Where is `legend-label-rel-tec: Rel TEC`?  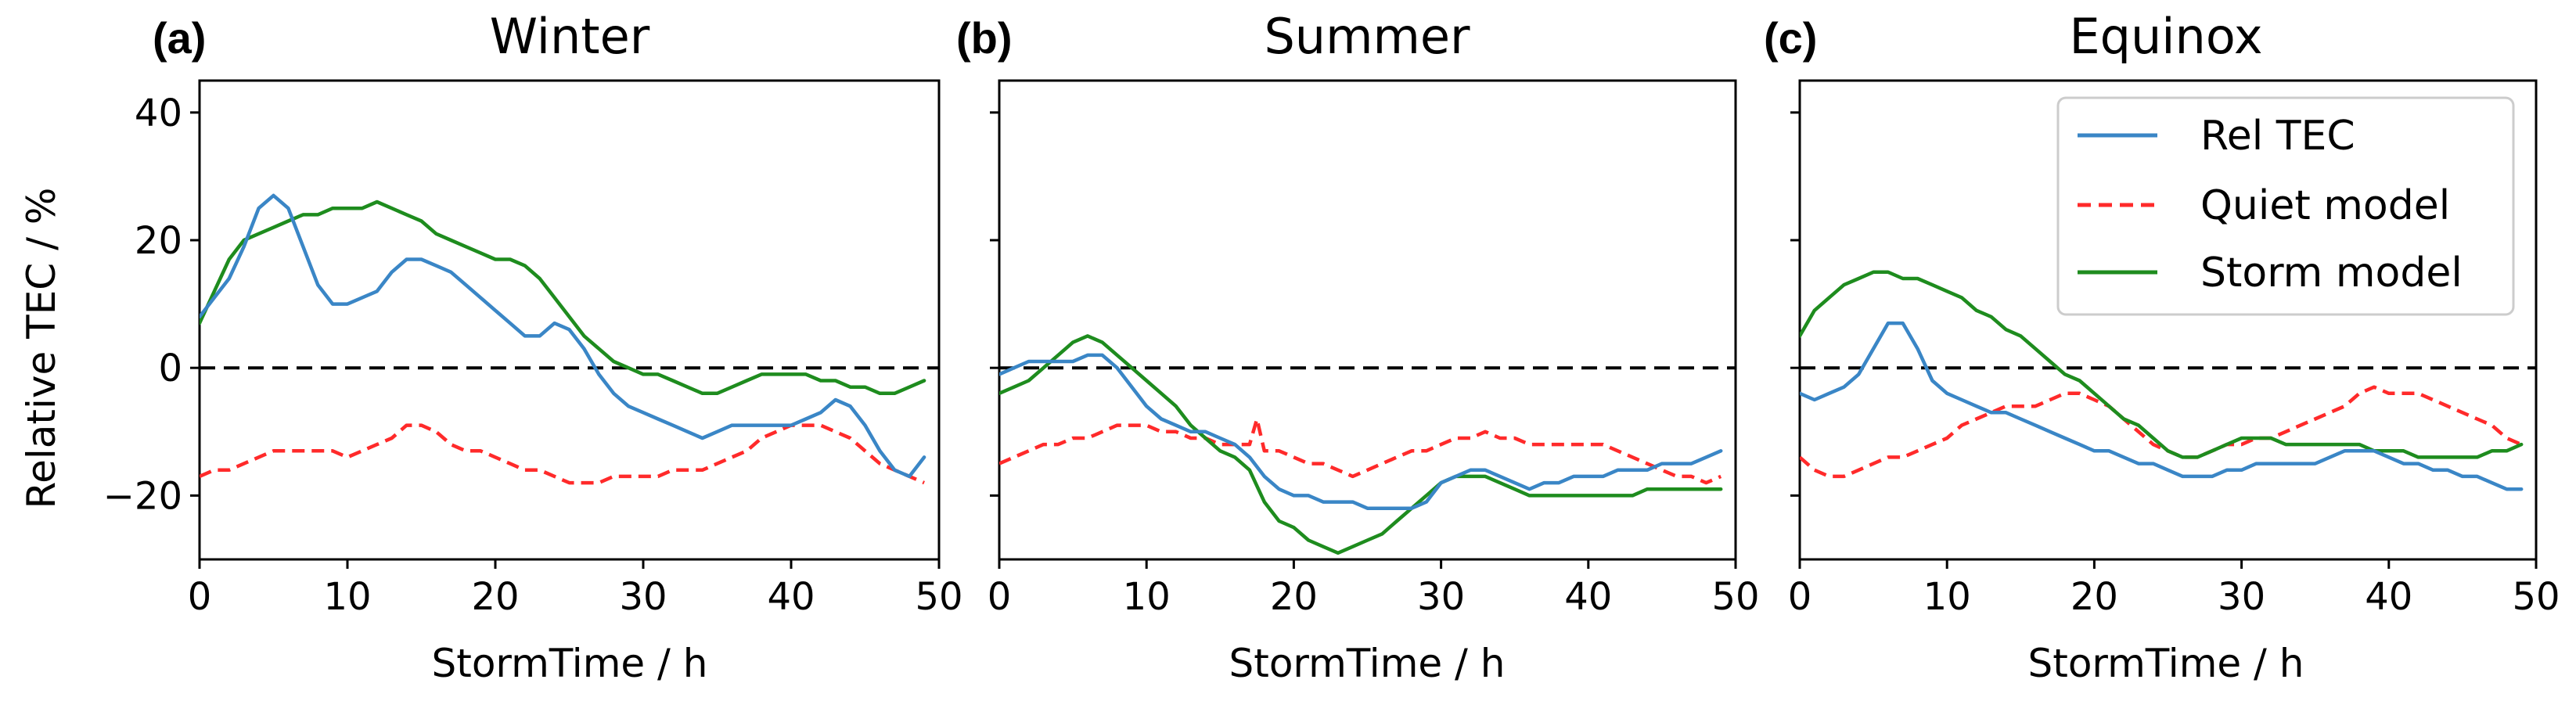 legend-label-rel-tec: Rel TEC is located at coordinates (2277, 136).